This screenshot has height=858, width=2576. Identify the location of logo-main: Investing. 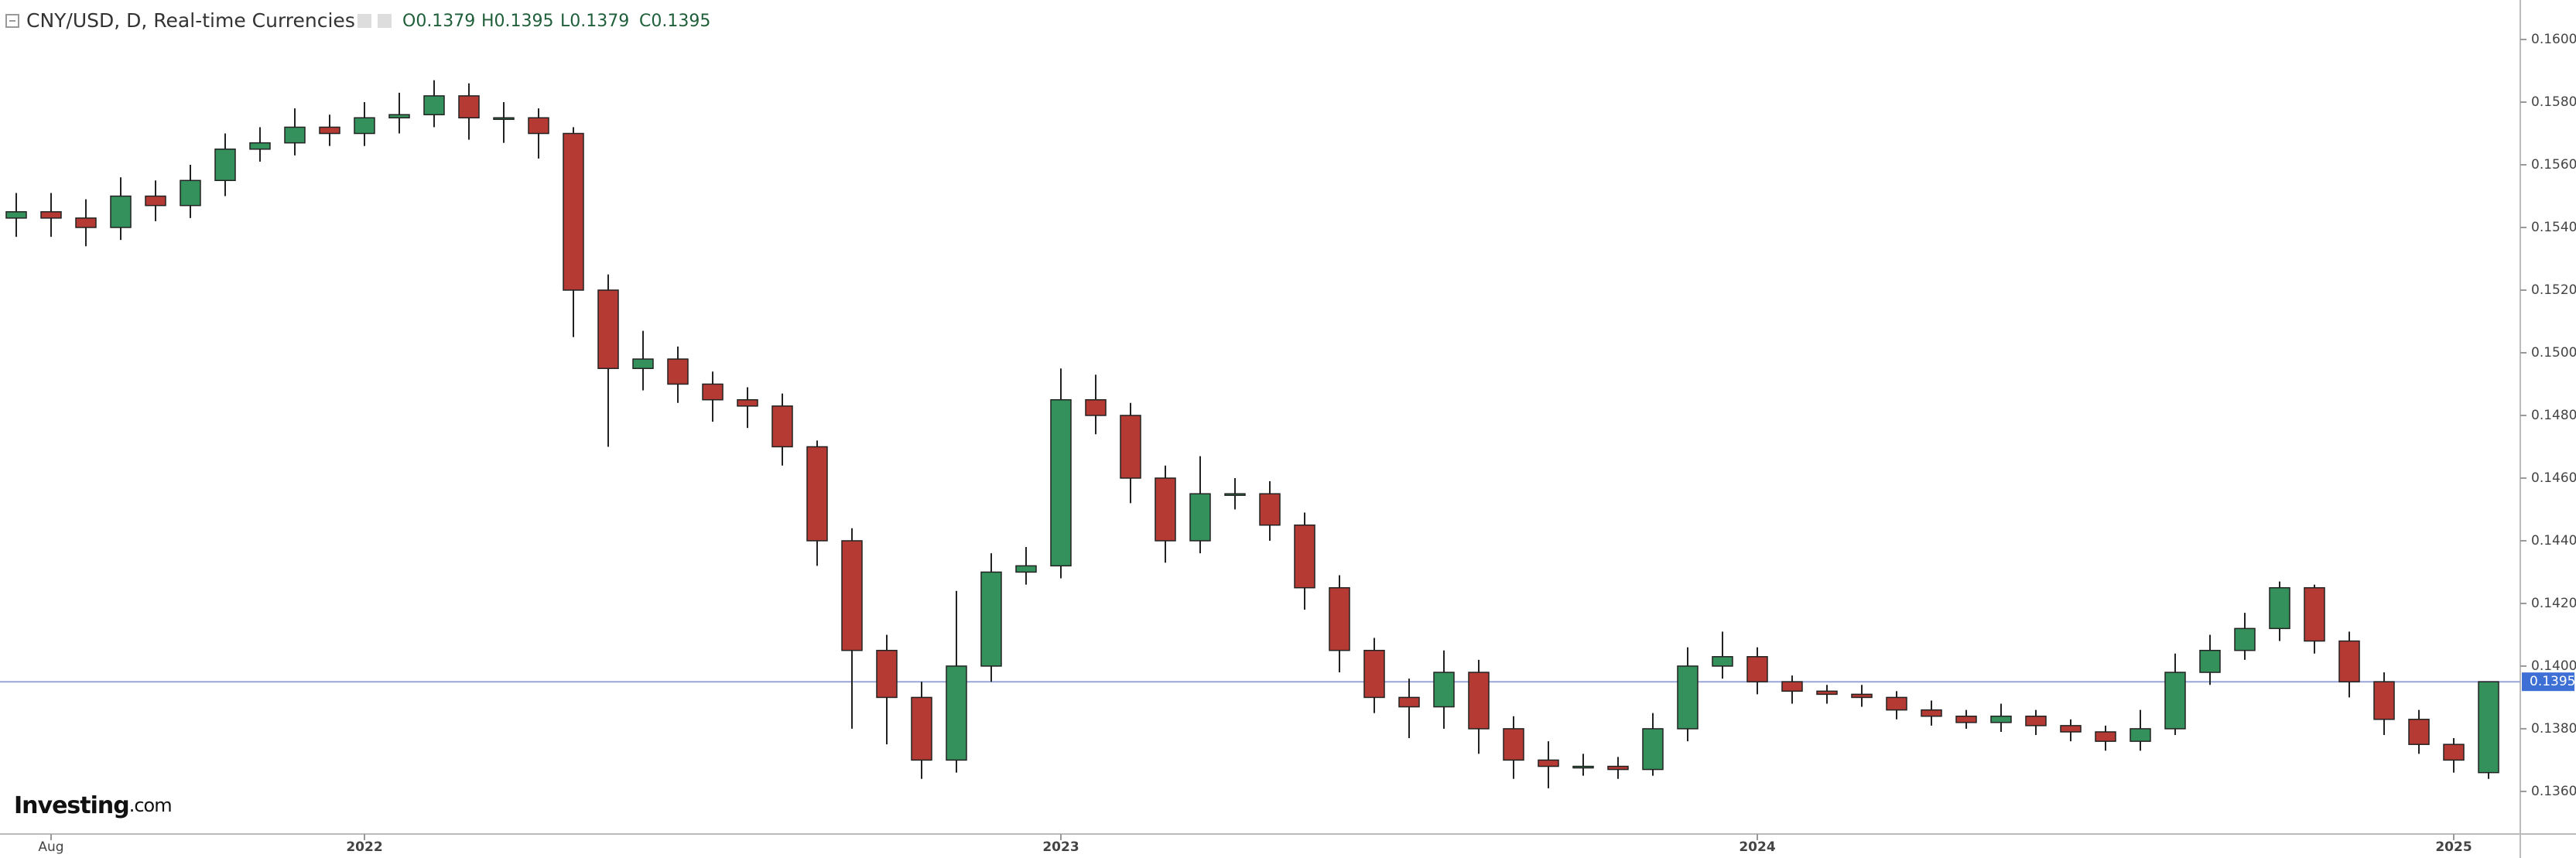
(72, 805).